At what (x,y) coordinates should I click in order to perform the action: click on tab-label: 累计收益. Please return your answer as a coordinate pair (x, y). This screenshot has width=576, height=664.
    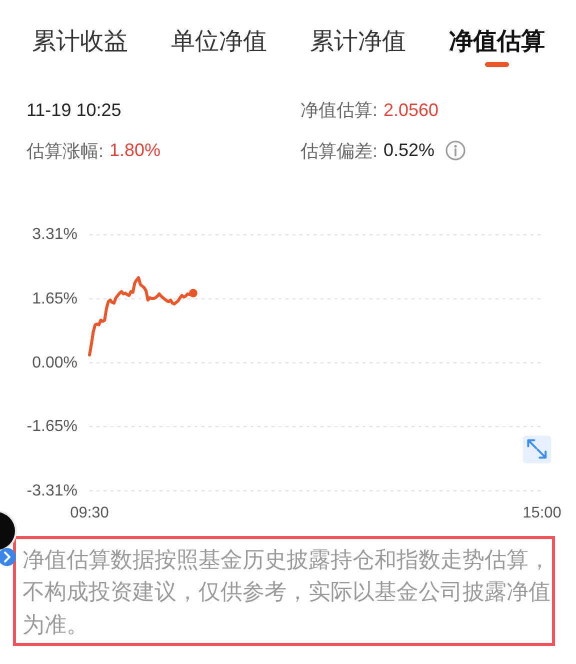
    Looking at the image, I should click on (80, 42).